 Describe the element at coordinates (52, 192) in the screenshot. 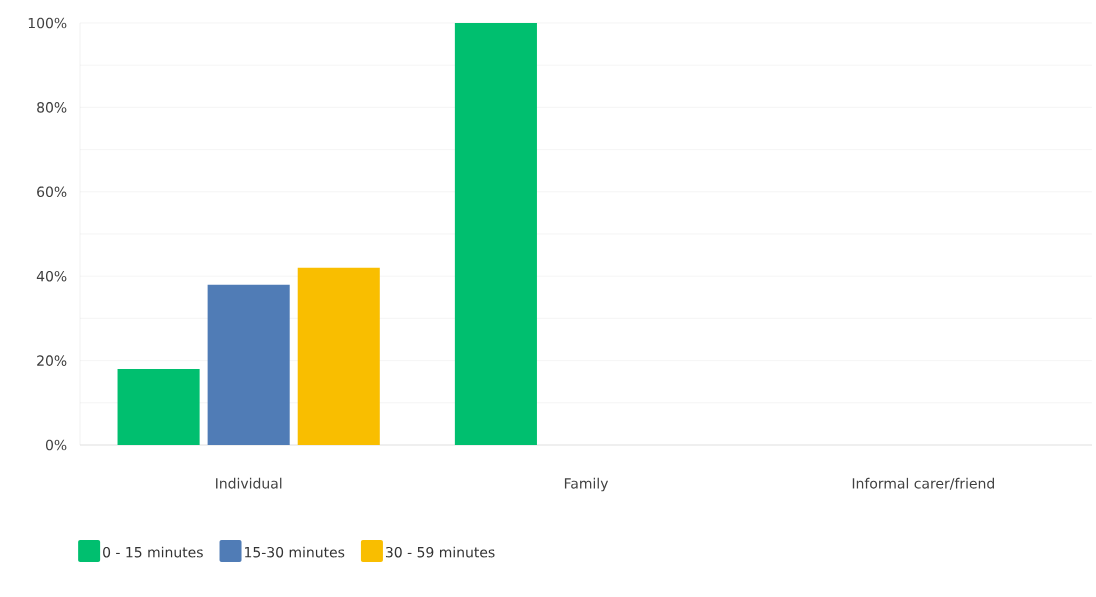

I see `y-tick-label: 60%` at that location.